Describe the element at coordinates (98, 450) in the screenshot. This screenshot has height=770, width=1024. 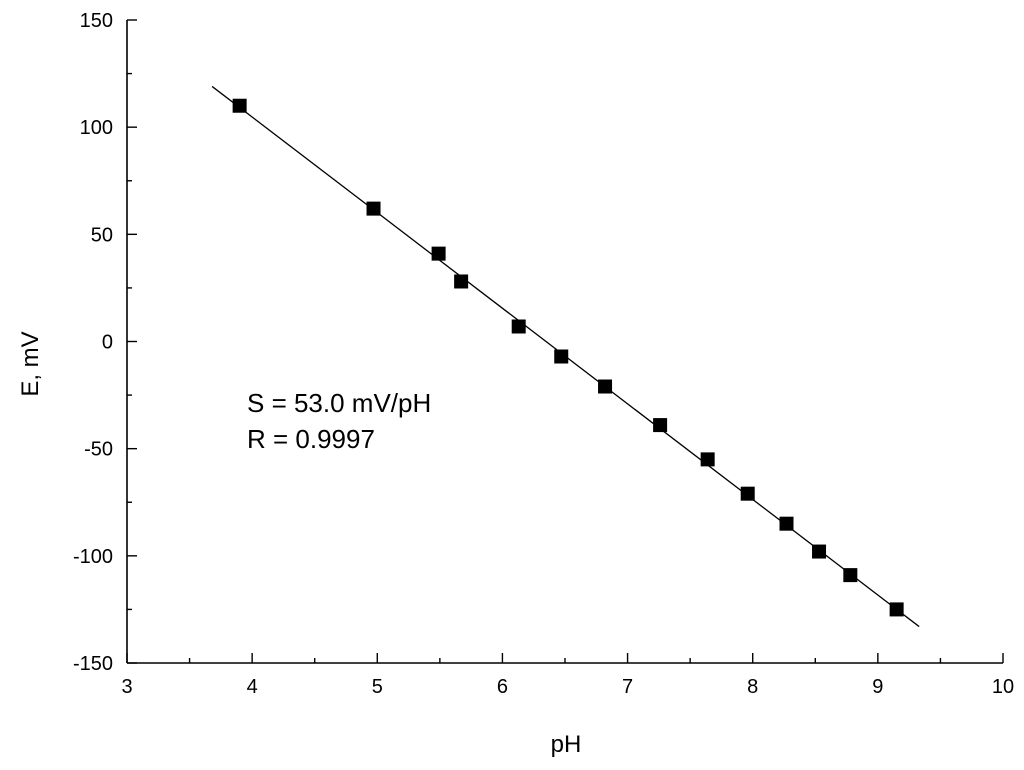
I see `y-tick-label: -50` at that location.